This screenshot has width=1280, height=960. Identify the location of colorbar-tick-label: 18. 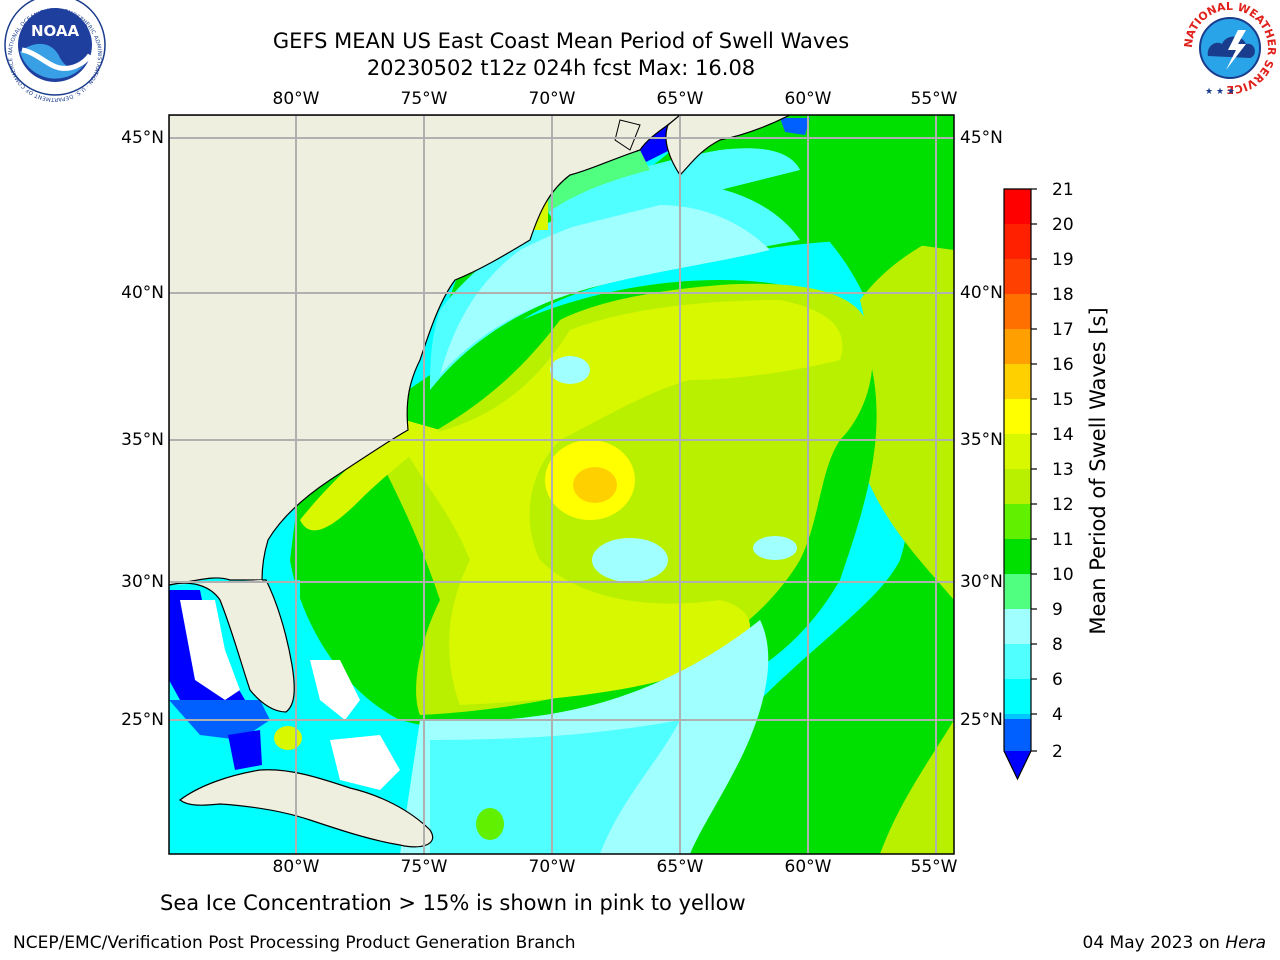
(1063, 295).